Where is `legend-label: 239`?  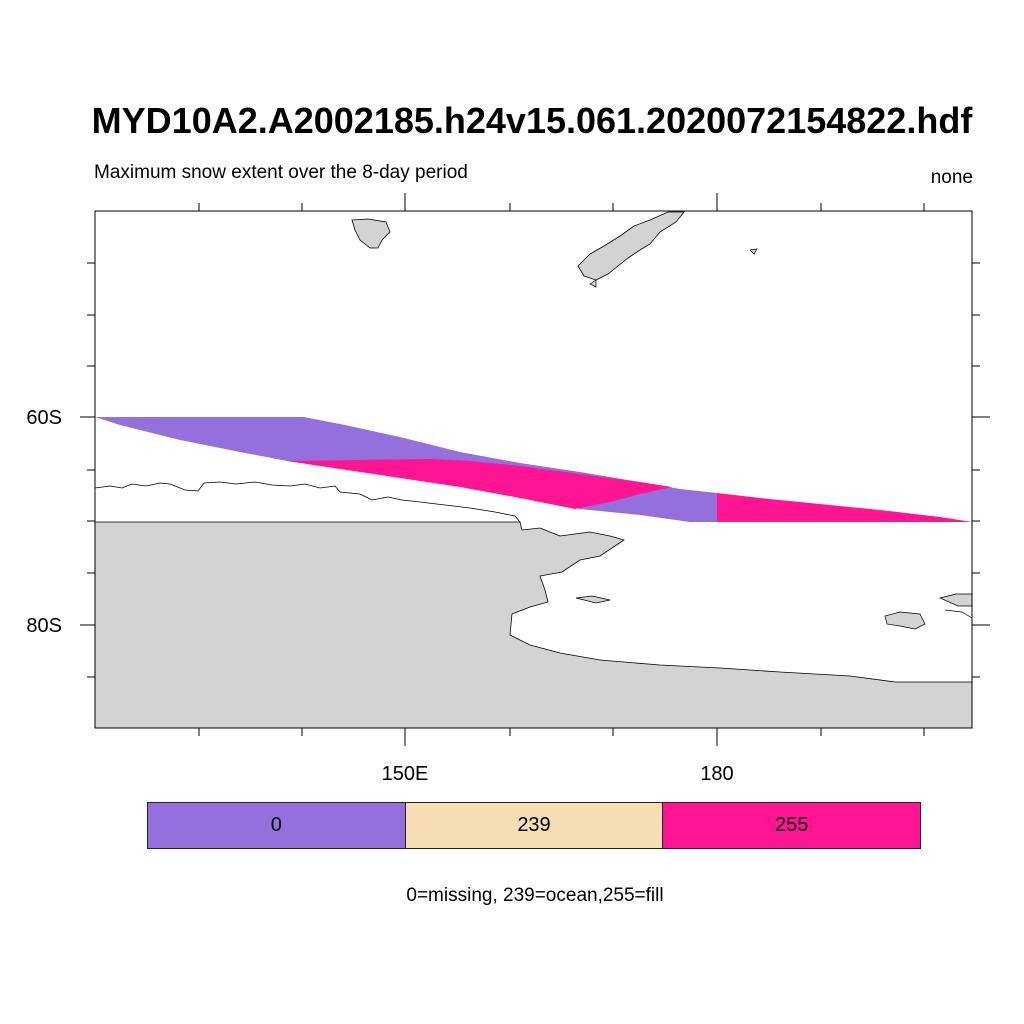 legend-label: 239 is located at coordinates (534, 825).